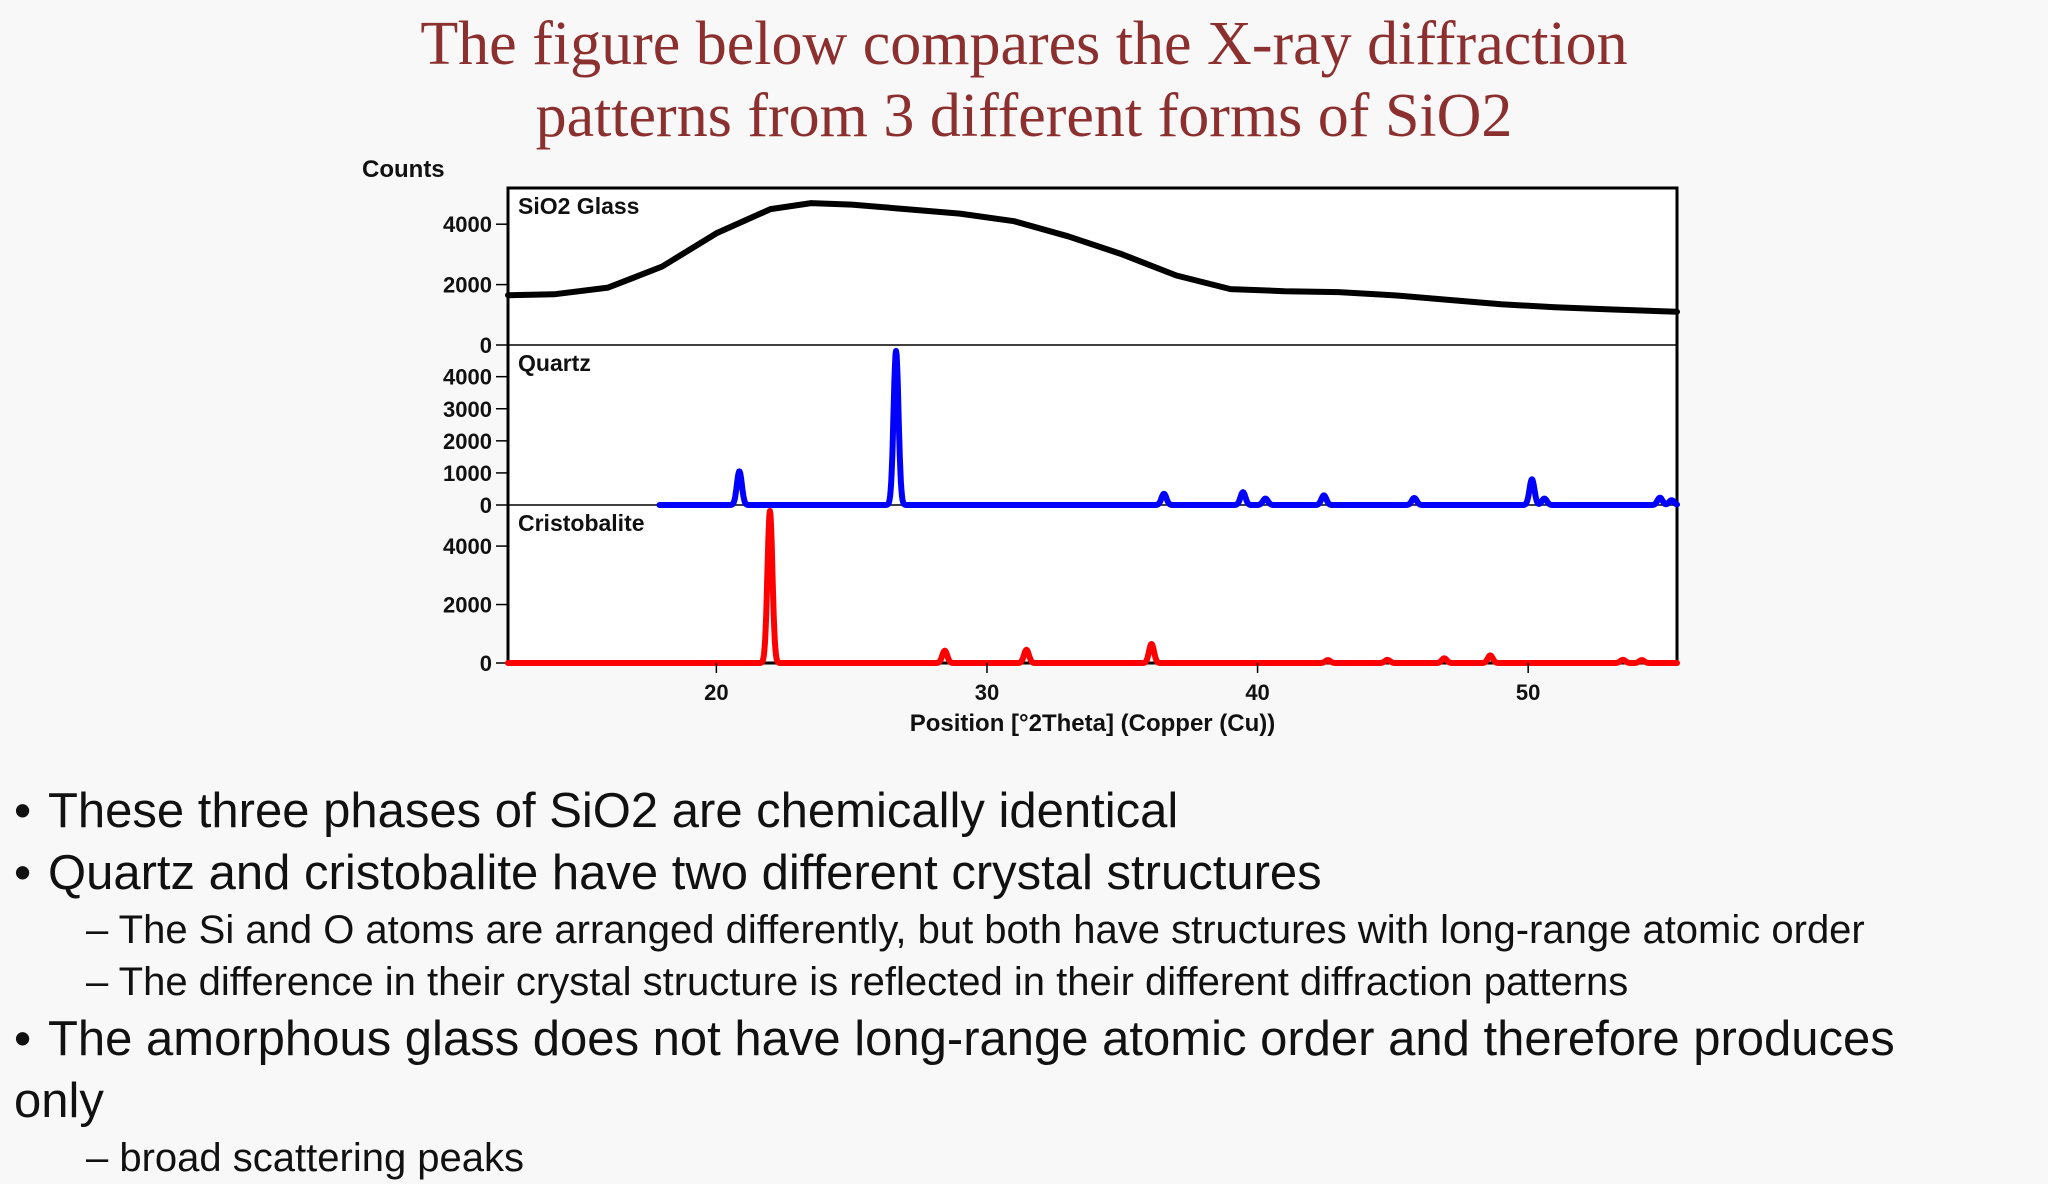  Describe the element at coordinates (554, 363) in the screenshot. I see `panel-label: Quartz` at that location.